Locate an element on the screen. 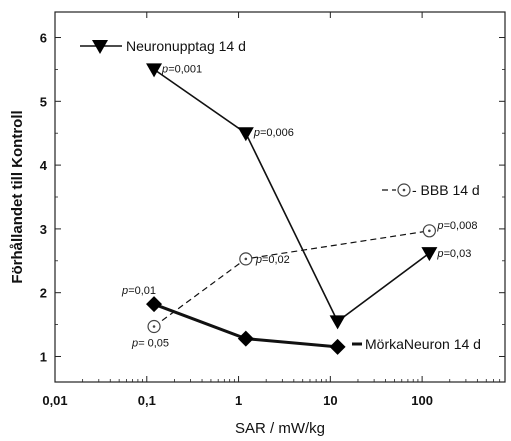 Image resolution: width=511 pixels, height=441 pixels. y-axis-label: Förhållandet till Kontroll is located at coordinates (17, 196).